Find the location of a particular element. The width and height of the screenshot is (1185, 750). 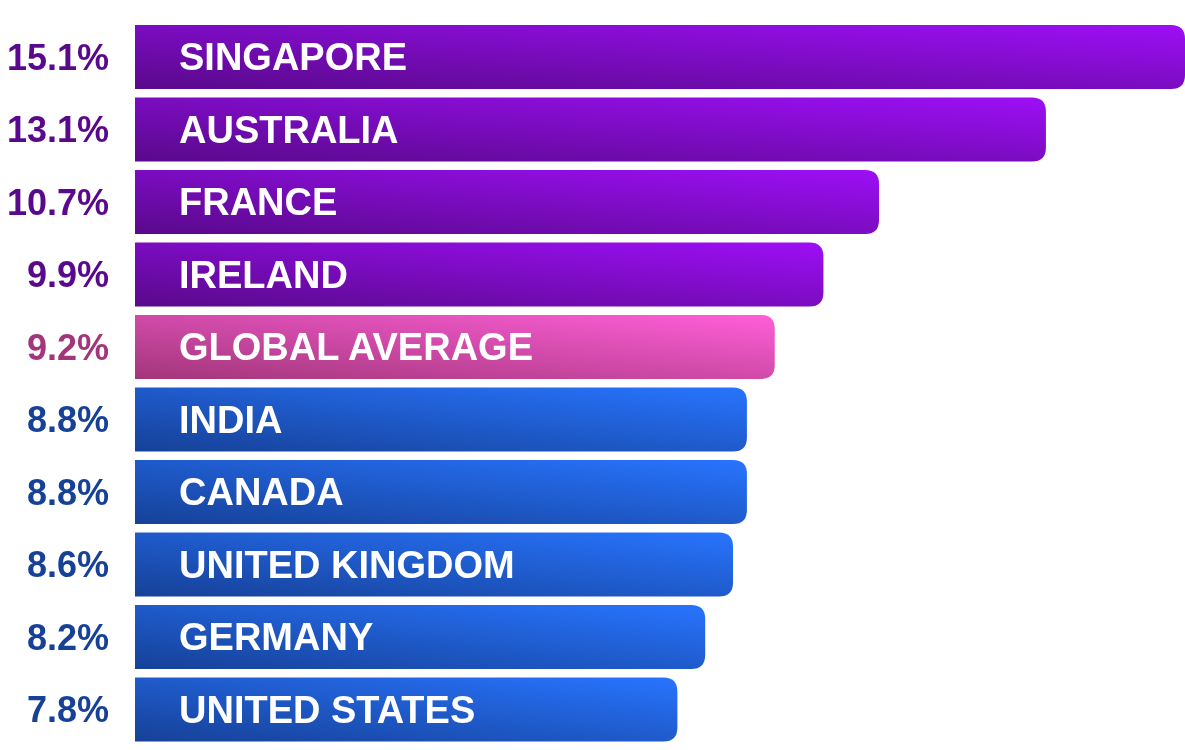

y-tick-label: GERMANY is located at coordinates (276, 637).